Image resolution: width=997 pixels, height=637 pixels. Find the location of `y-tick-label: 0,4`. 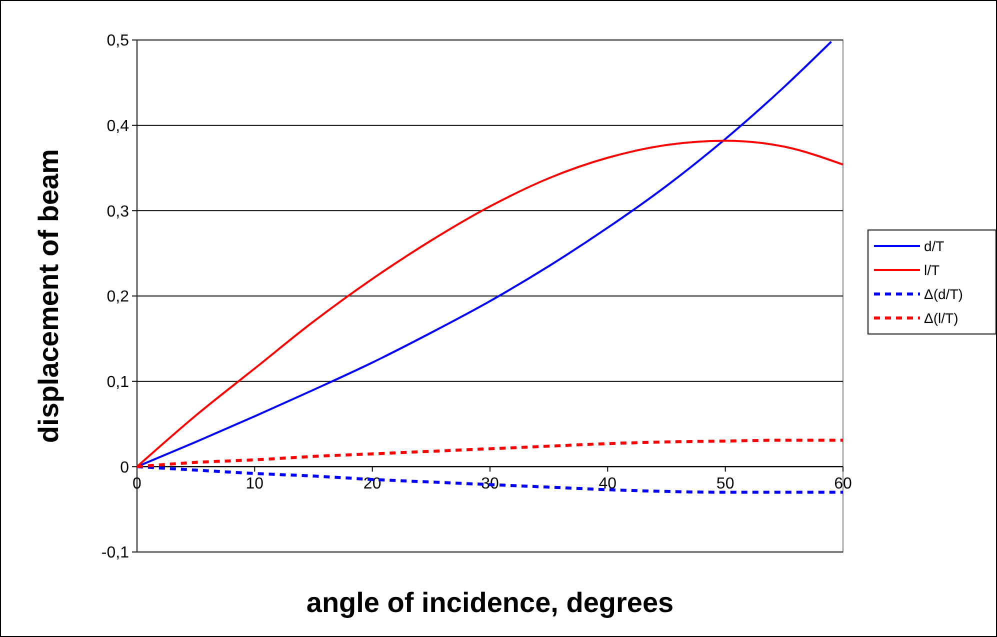

y-tick-label: 0,4 is located at coordinates (118, 126).